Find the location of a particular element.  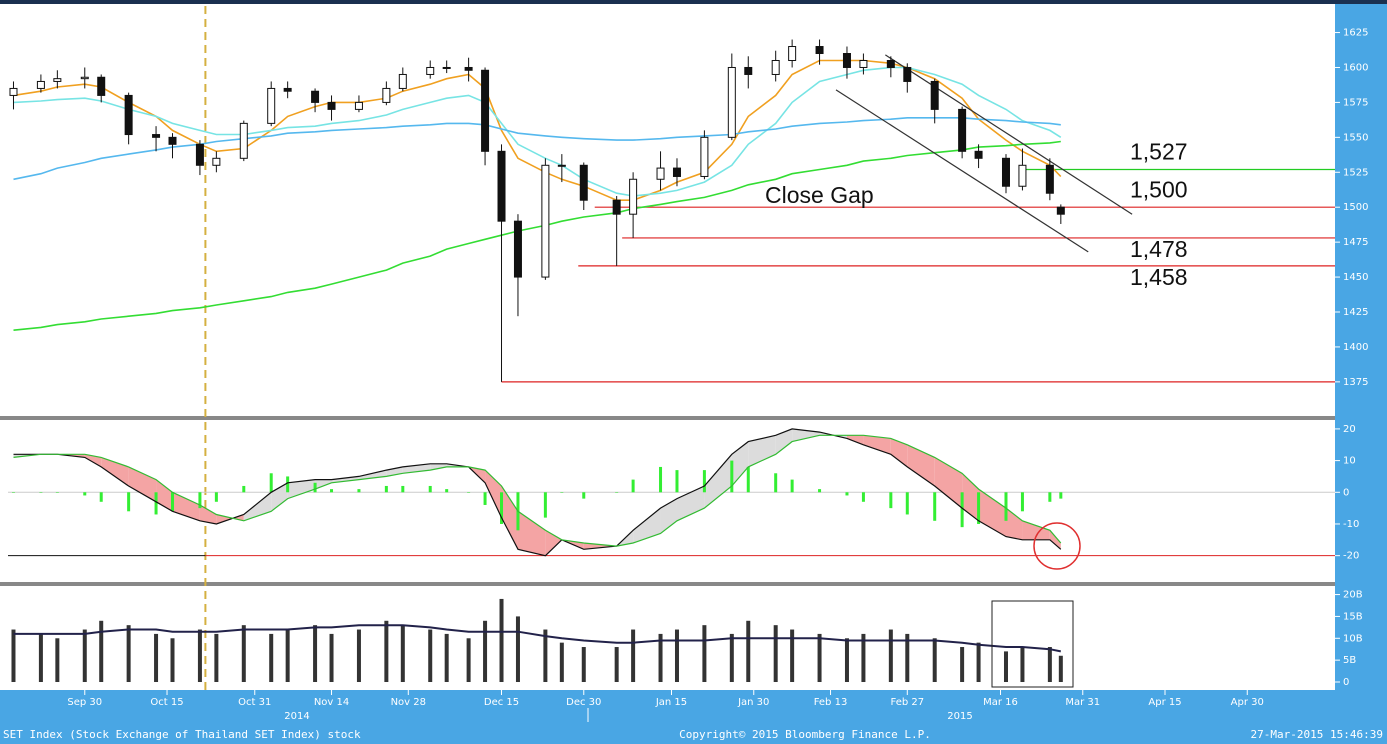

trend-line is located at coordinates (1009, 134).